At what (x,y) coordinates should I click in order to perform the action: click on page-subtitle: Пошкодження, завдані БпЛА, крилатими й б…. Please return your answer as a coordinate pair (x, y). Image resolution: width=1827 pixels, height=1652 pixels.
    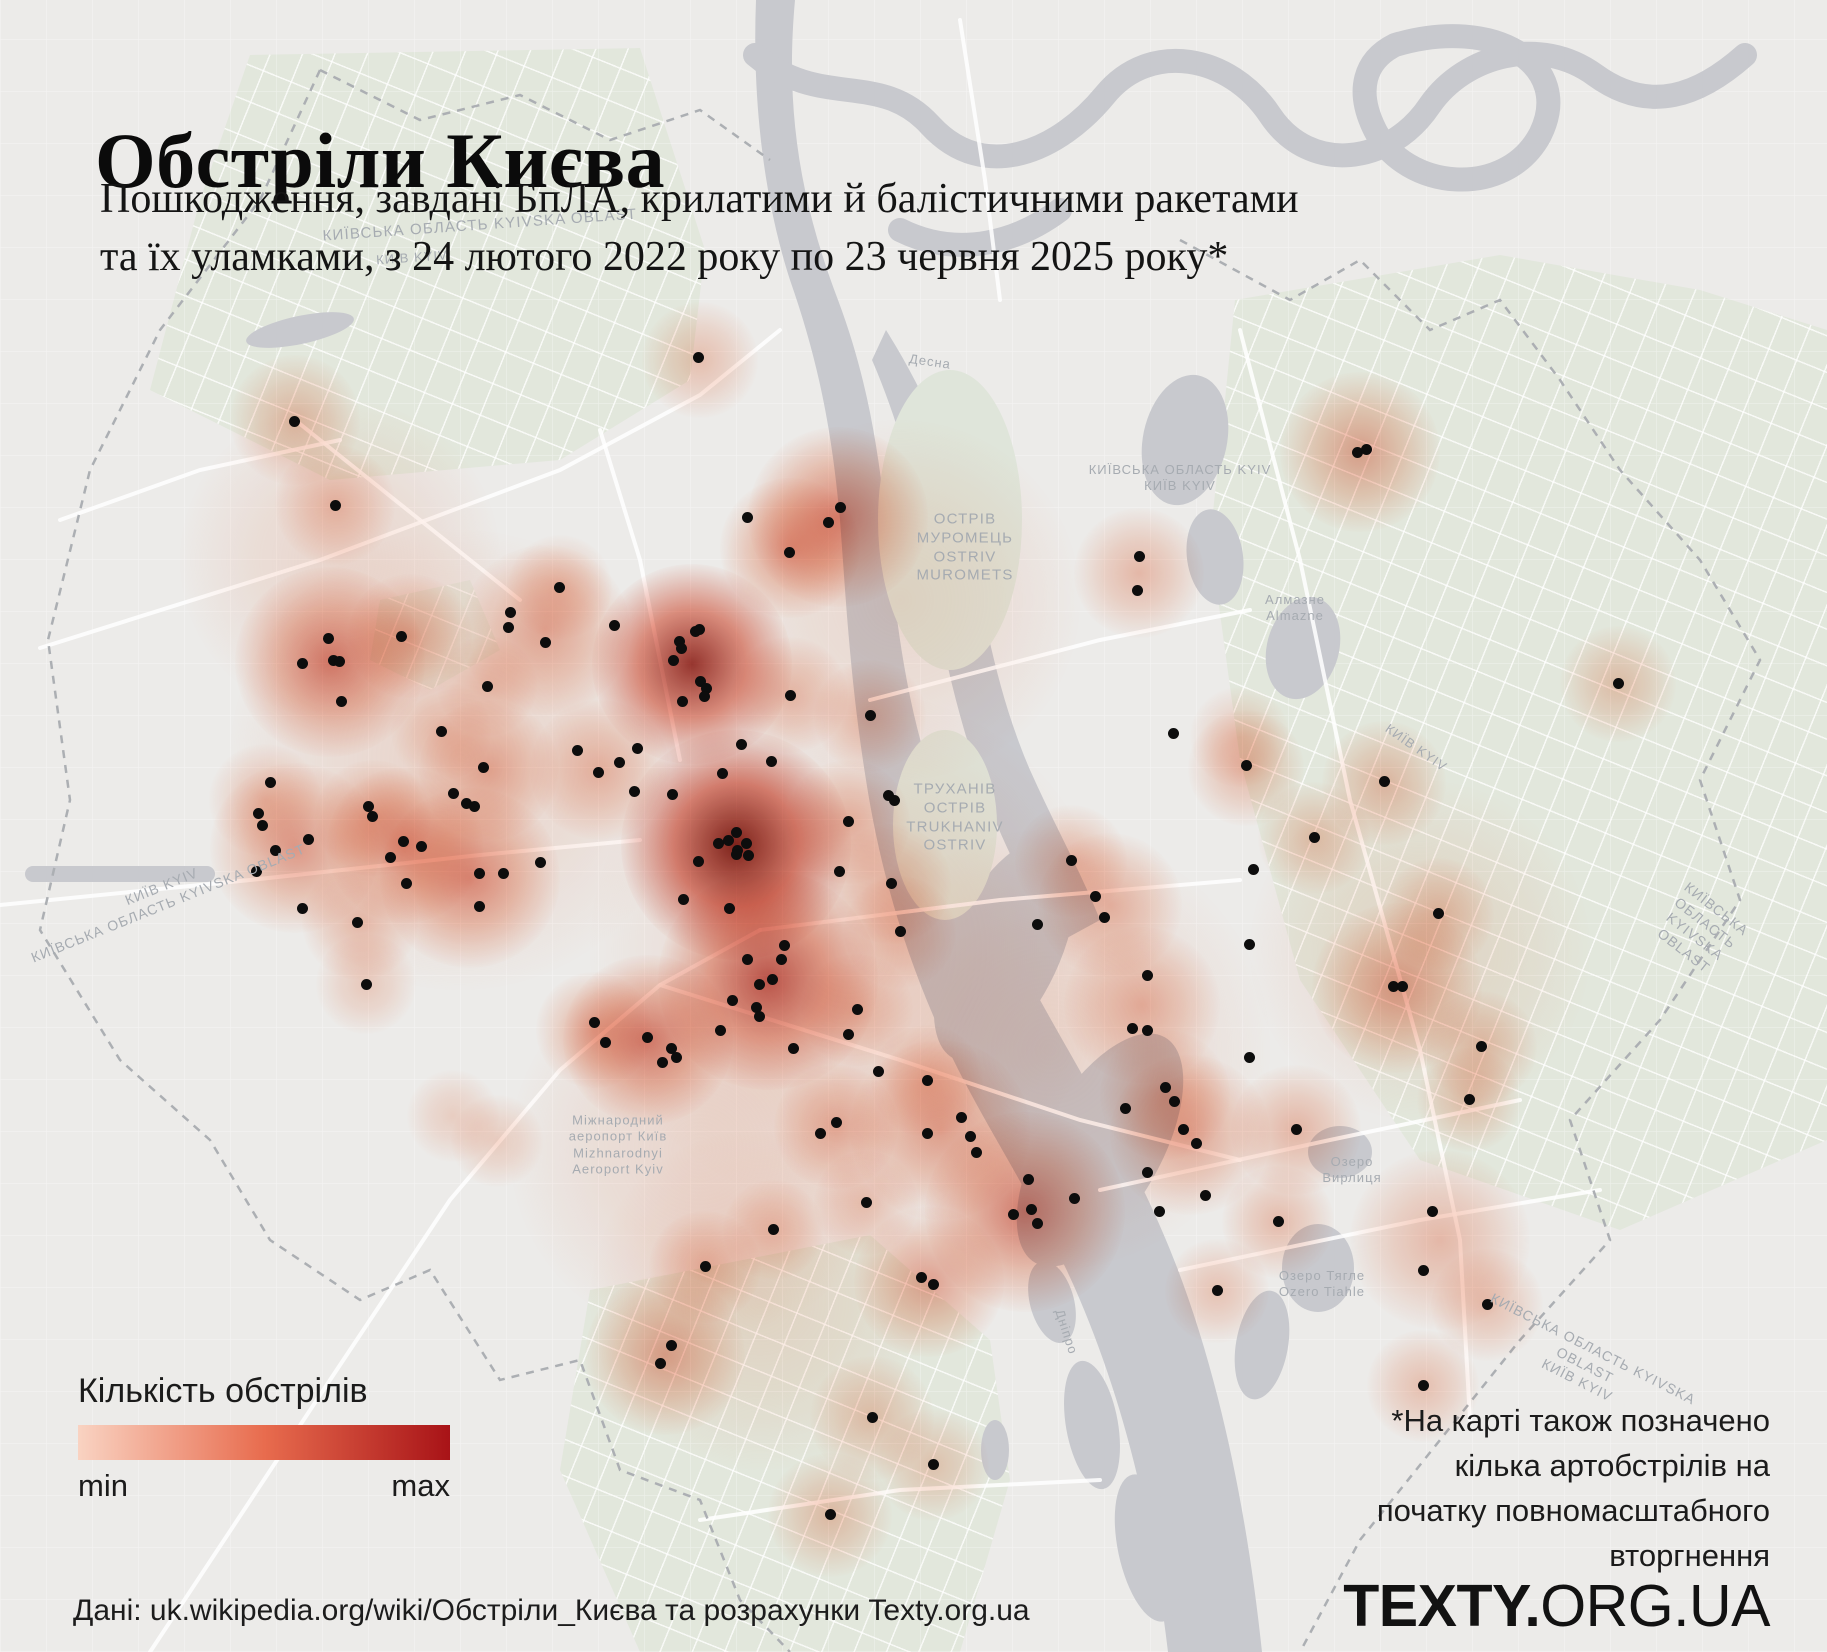
    Looking at the image, I should click on (699, 228).